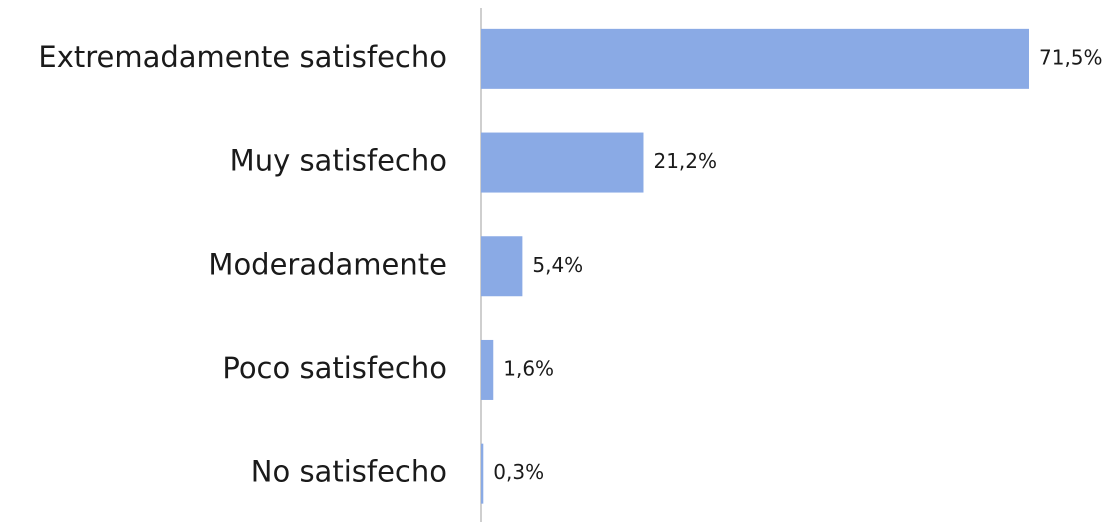  What do you see at coordinates (1071, 57) in the screenshot?
I see `value-label: 71,5%` at bounding box center [1071, 57].